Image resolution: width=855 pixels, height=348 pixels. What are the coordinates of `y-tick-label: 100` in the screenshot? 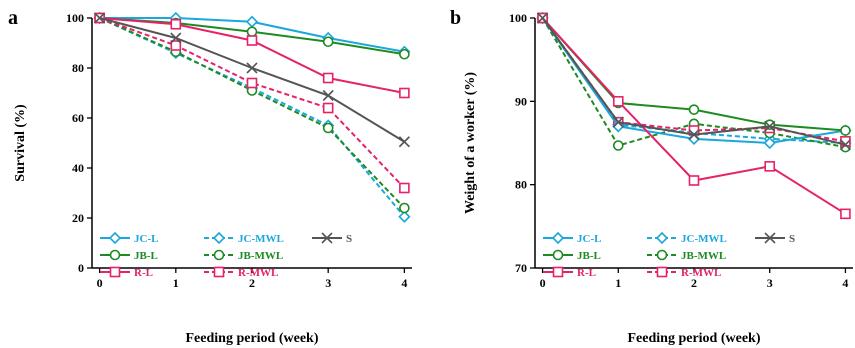 It's located at (75, 18).